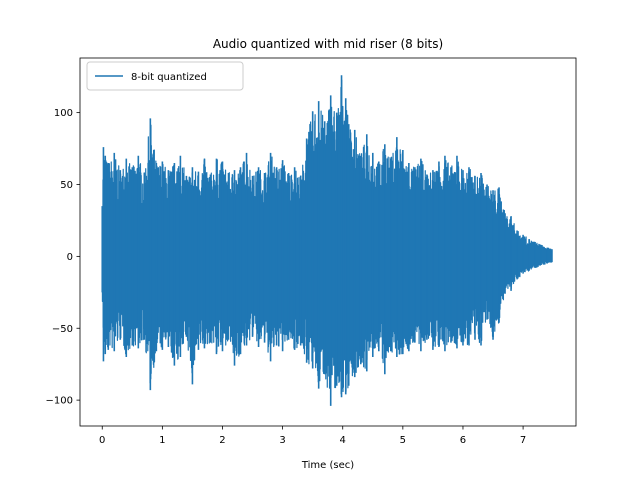 Image resolution: width=640 pixels, height=480 pixels. I want to click on x-tick-label: 6, so click(463, 440).